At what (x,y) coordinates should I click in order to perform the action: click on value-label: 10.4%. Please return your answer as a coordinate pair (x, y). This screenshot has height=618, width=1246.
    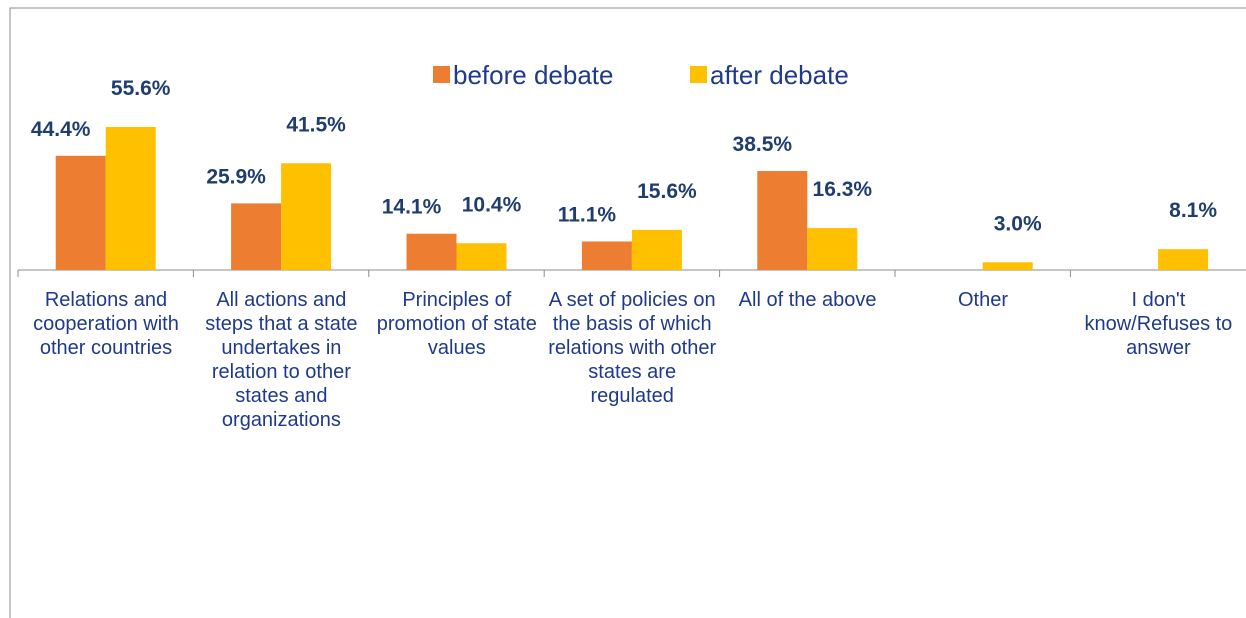
    Looking at the image, I should click on (492, 204).